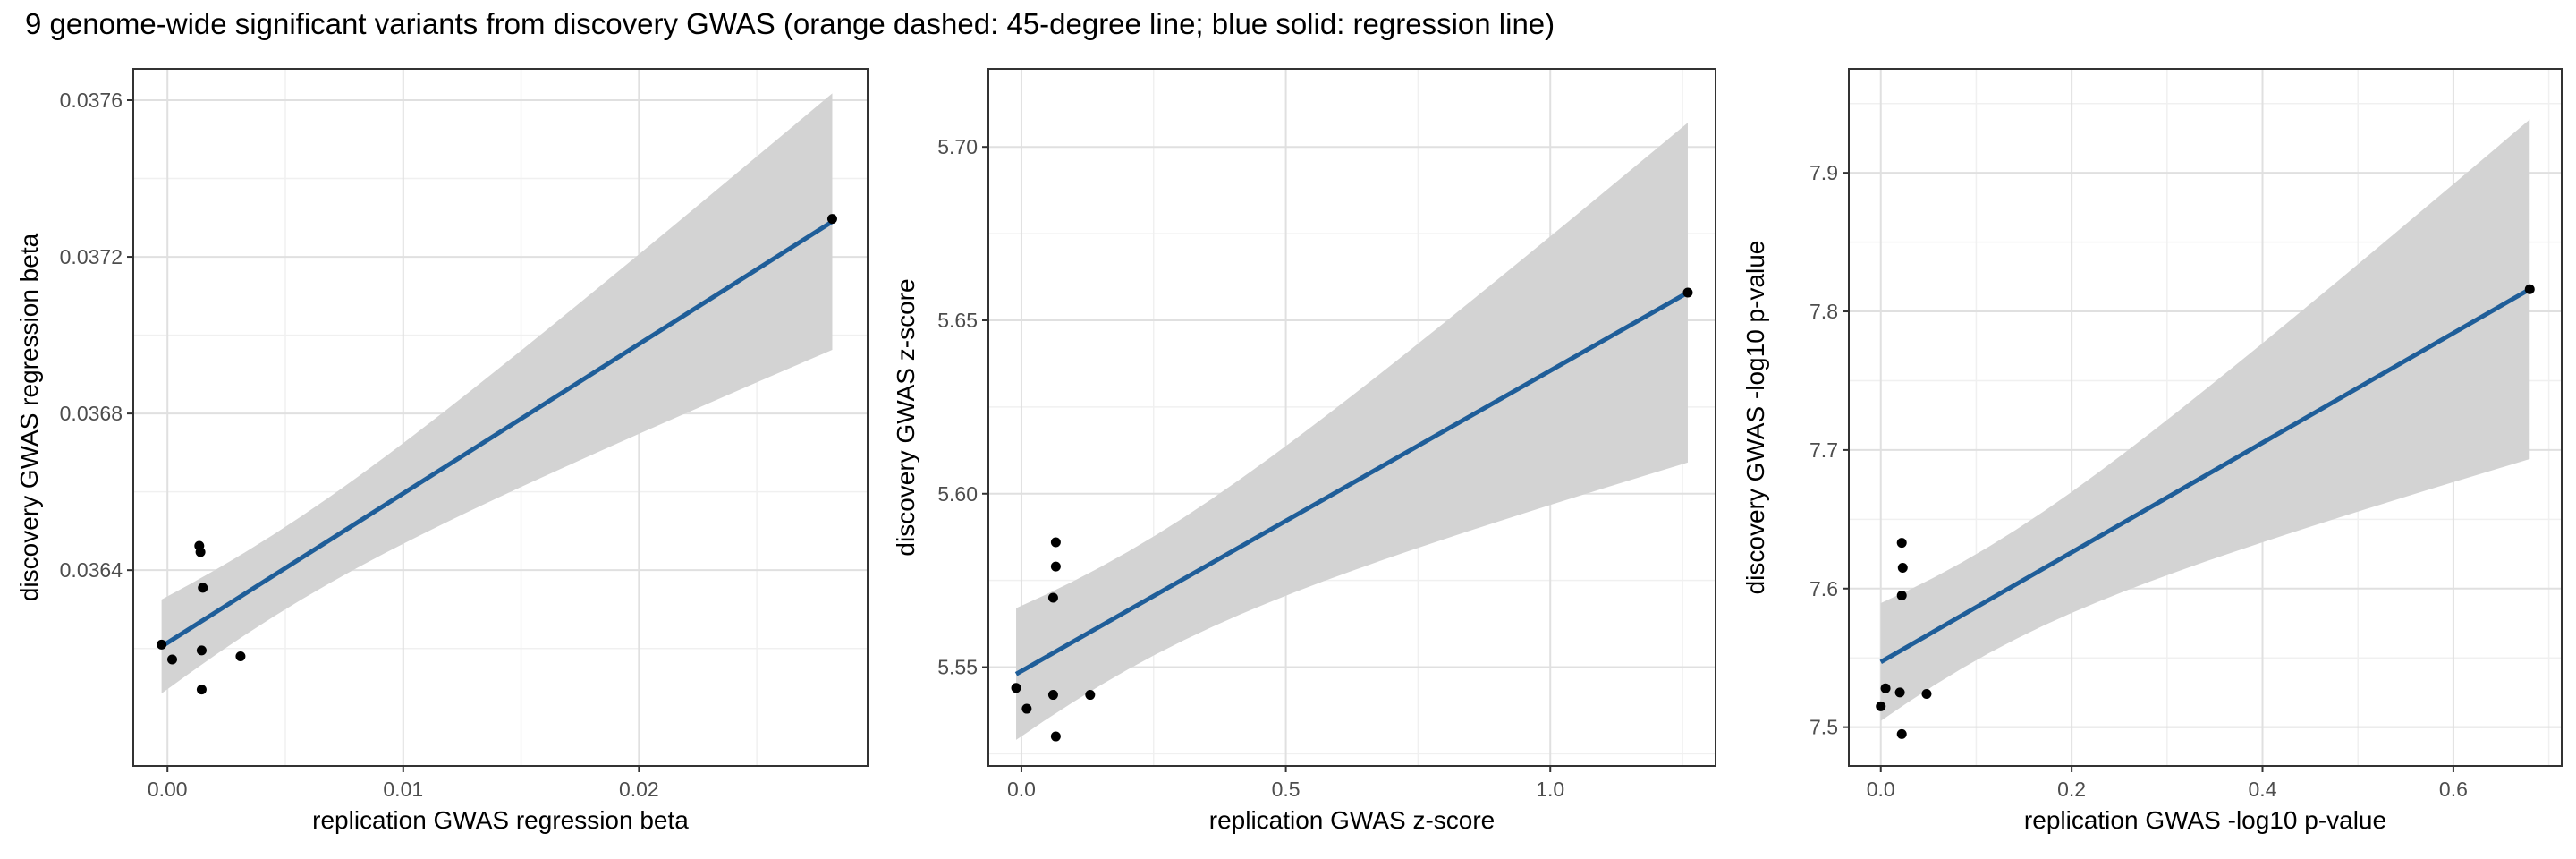 This screenshot has height=859, width=2576. What do you see at coordinates (957, 320) in the screenshot?
I see `y-tick-label: 5.65` at bounding box center [957, 320].